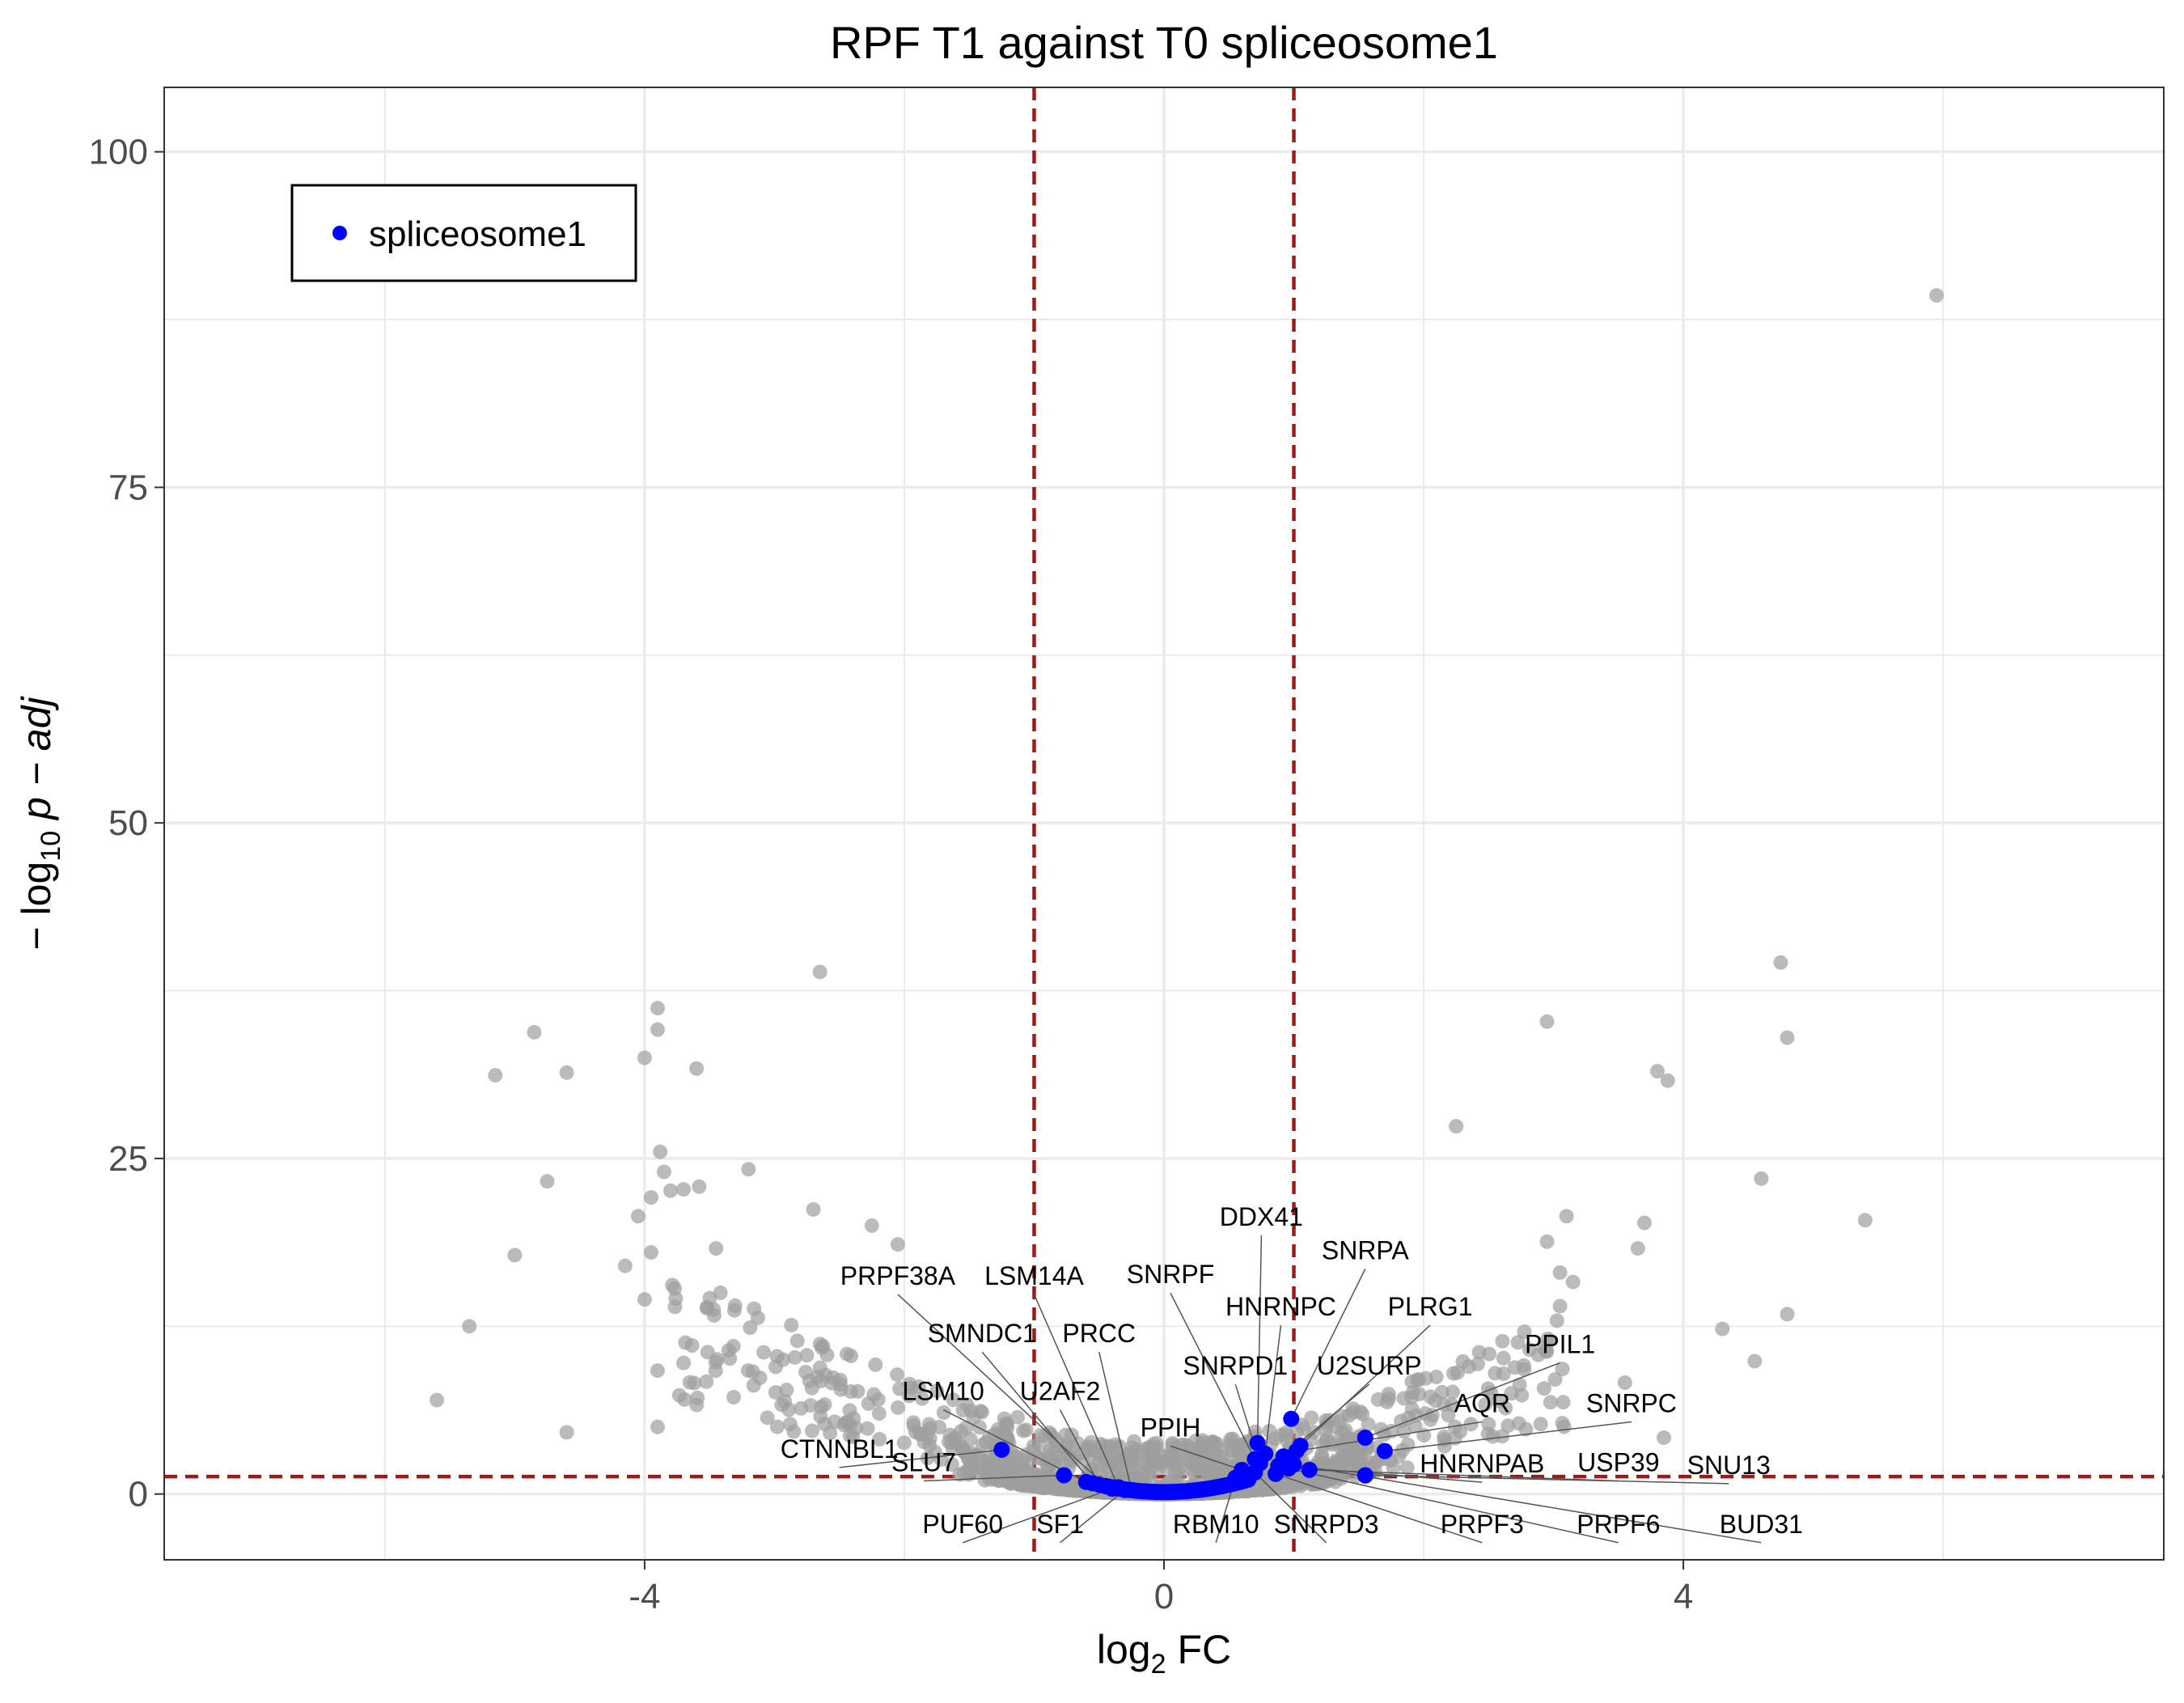 The height and width of the screenshot is (1703, 2184). I want to click on gene-label: SLU7, so click(923, 1462).